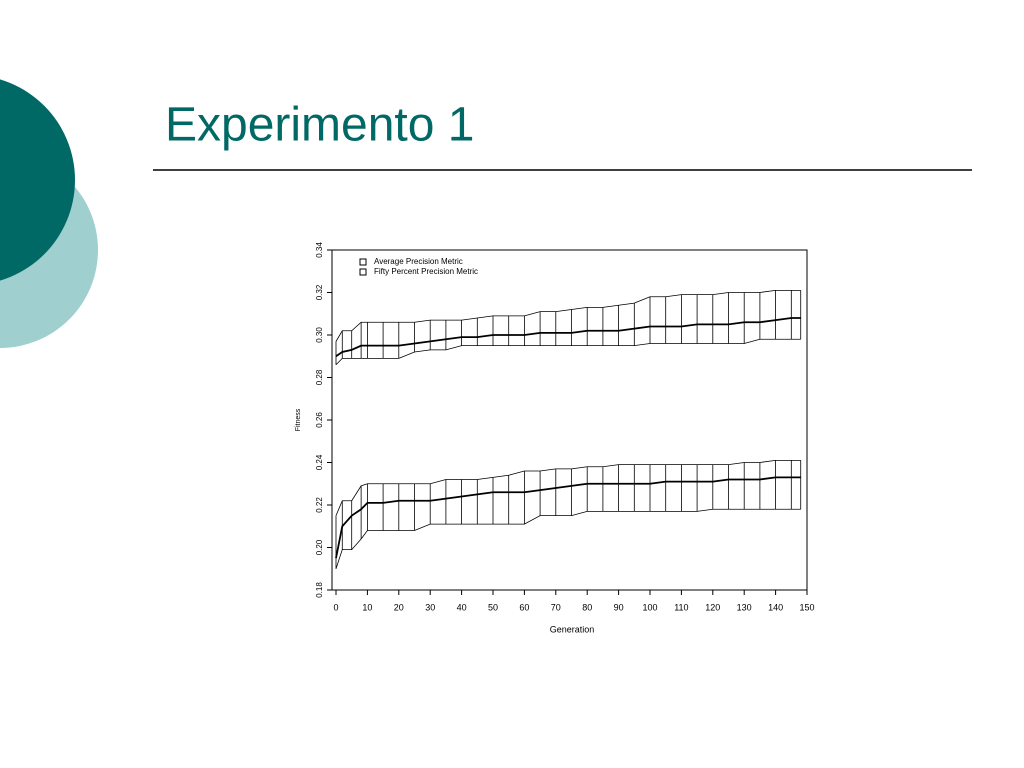  Describe the element at coordinates (418, 261) in the screenshot. I see `legend-label: Average Precision Metric` at that location.